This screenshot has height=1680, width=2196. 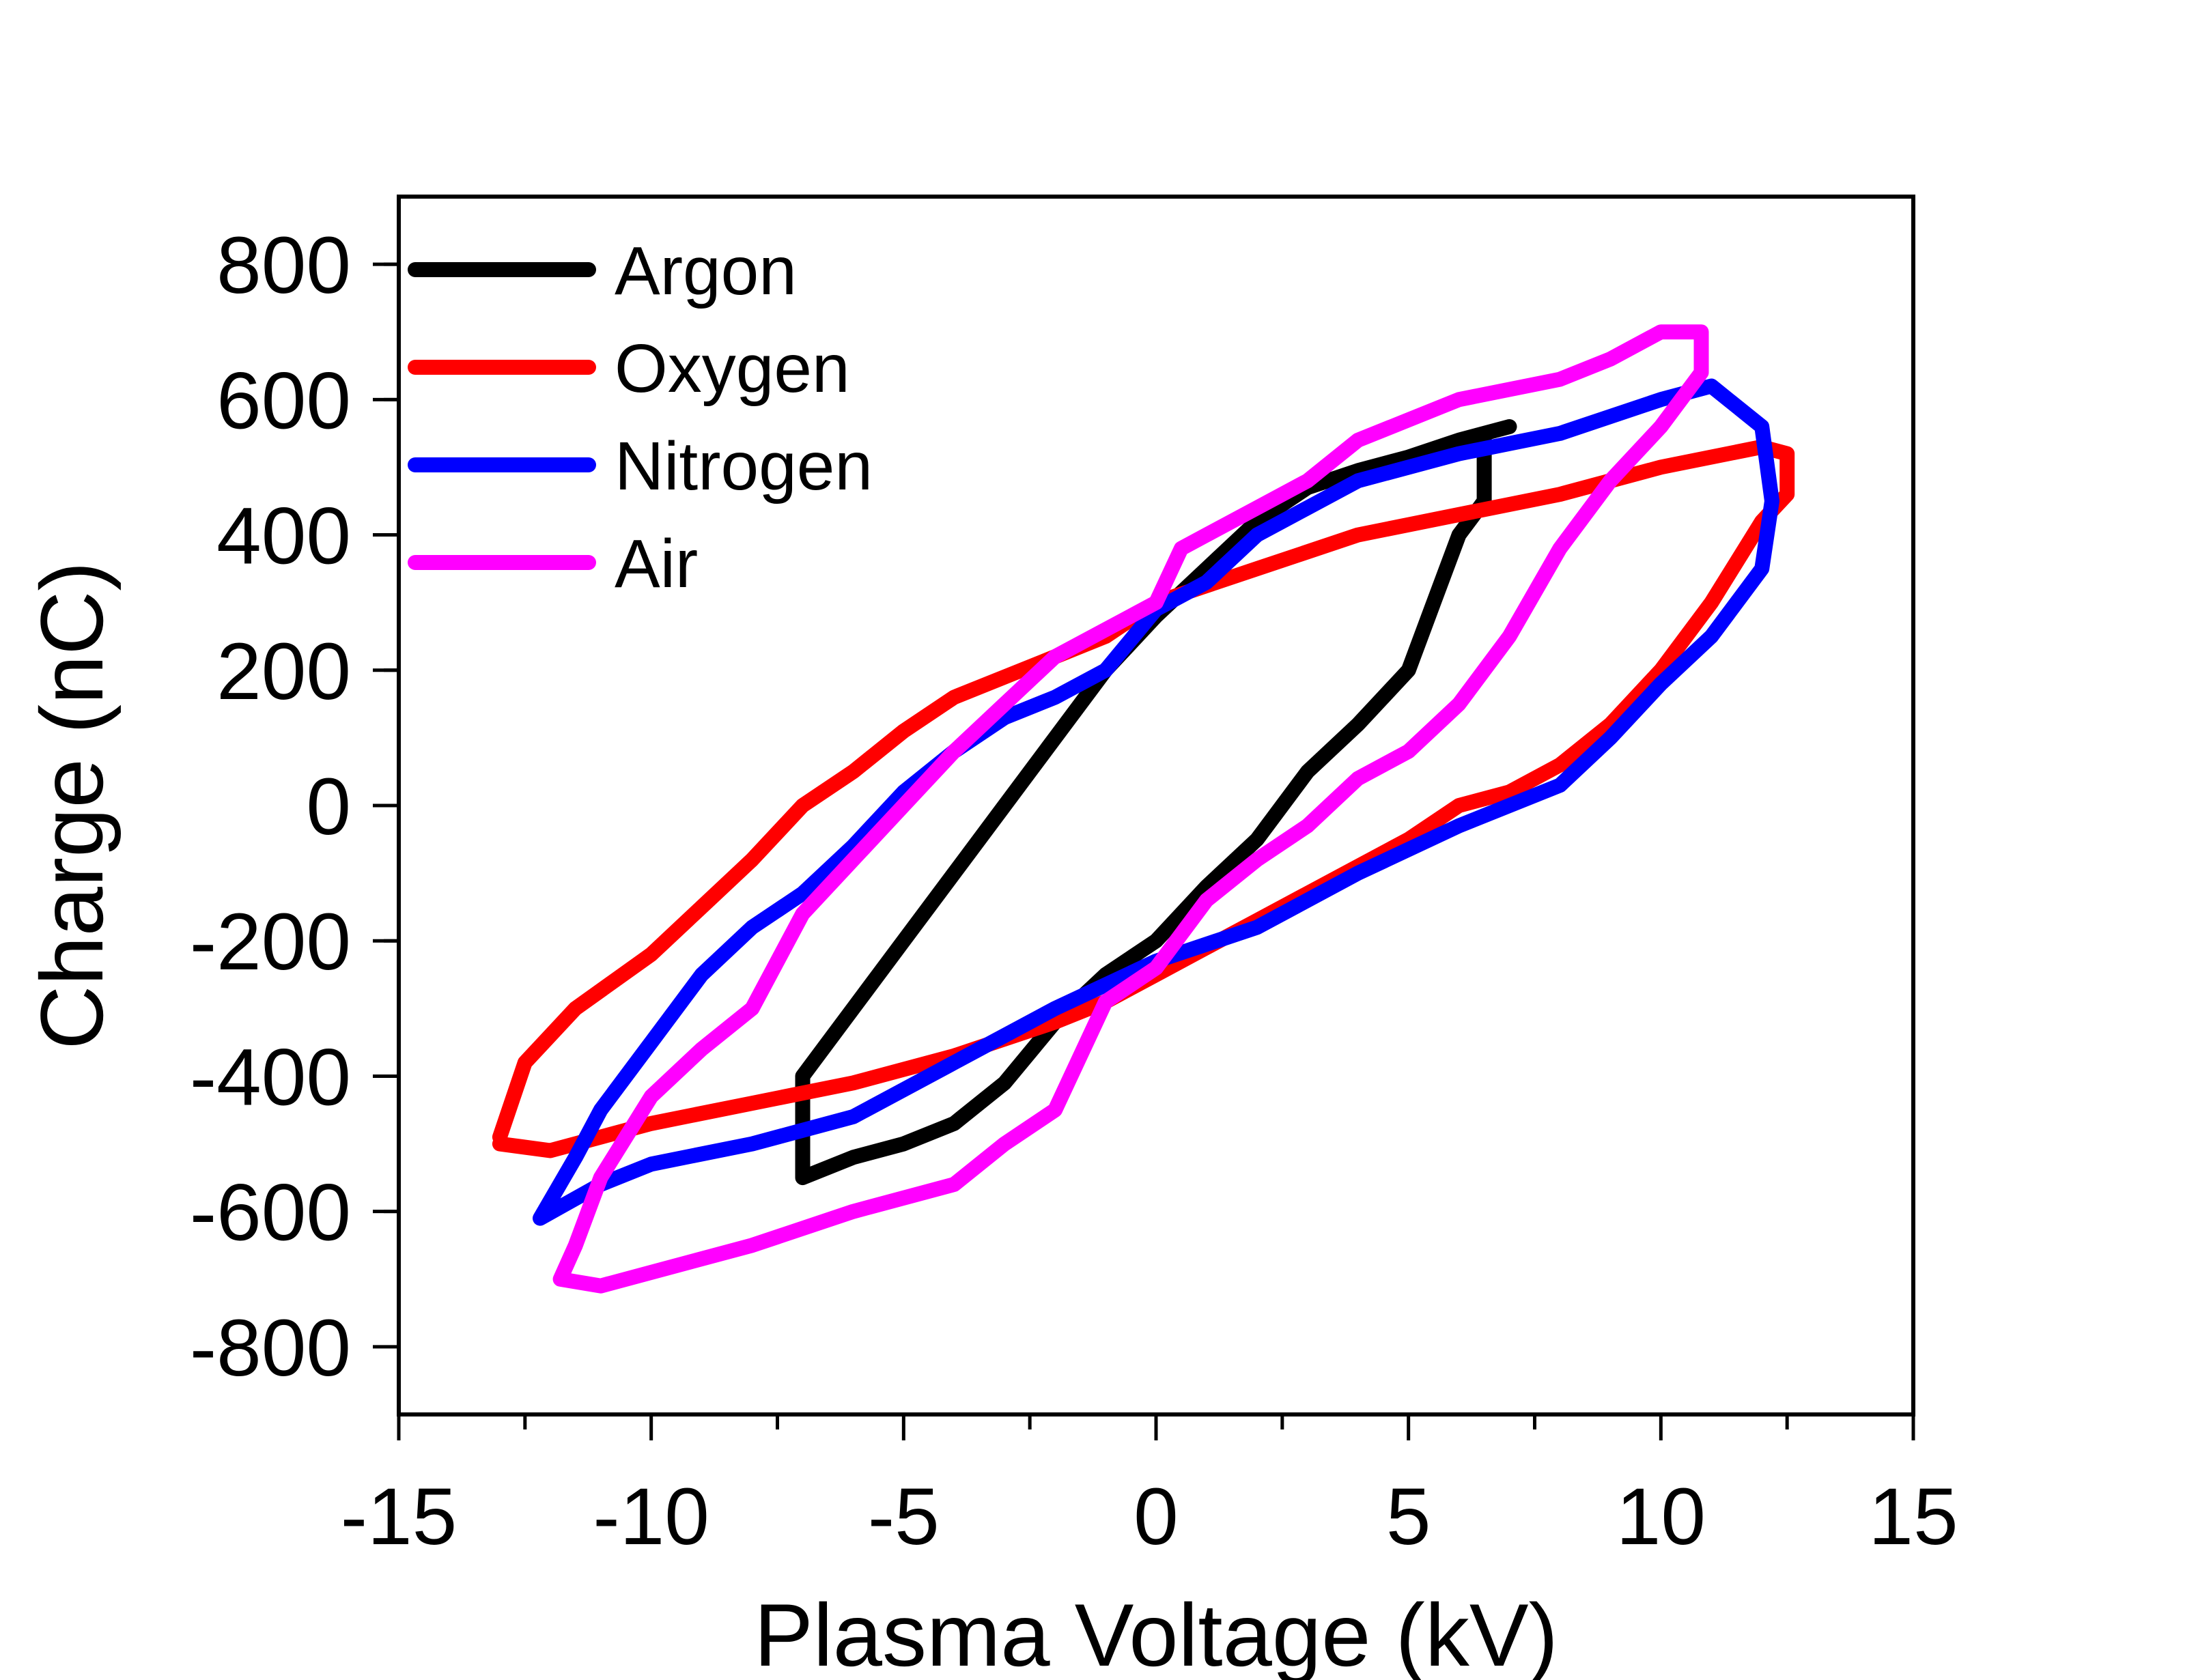 What do you see at coordinates (271, 1077) in the screenshot?
I see `y-tick-label: -400` at bounding box center [271, 1077].